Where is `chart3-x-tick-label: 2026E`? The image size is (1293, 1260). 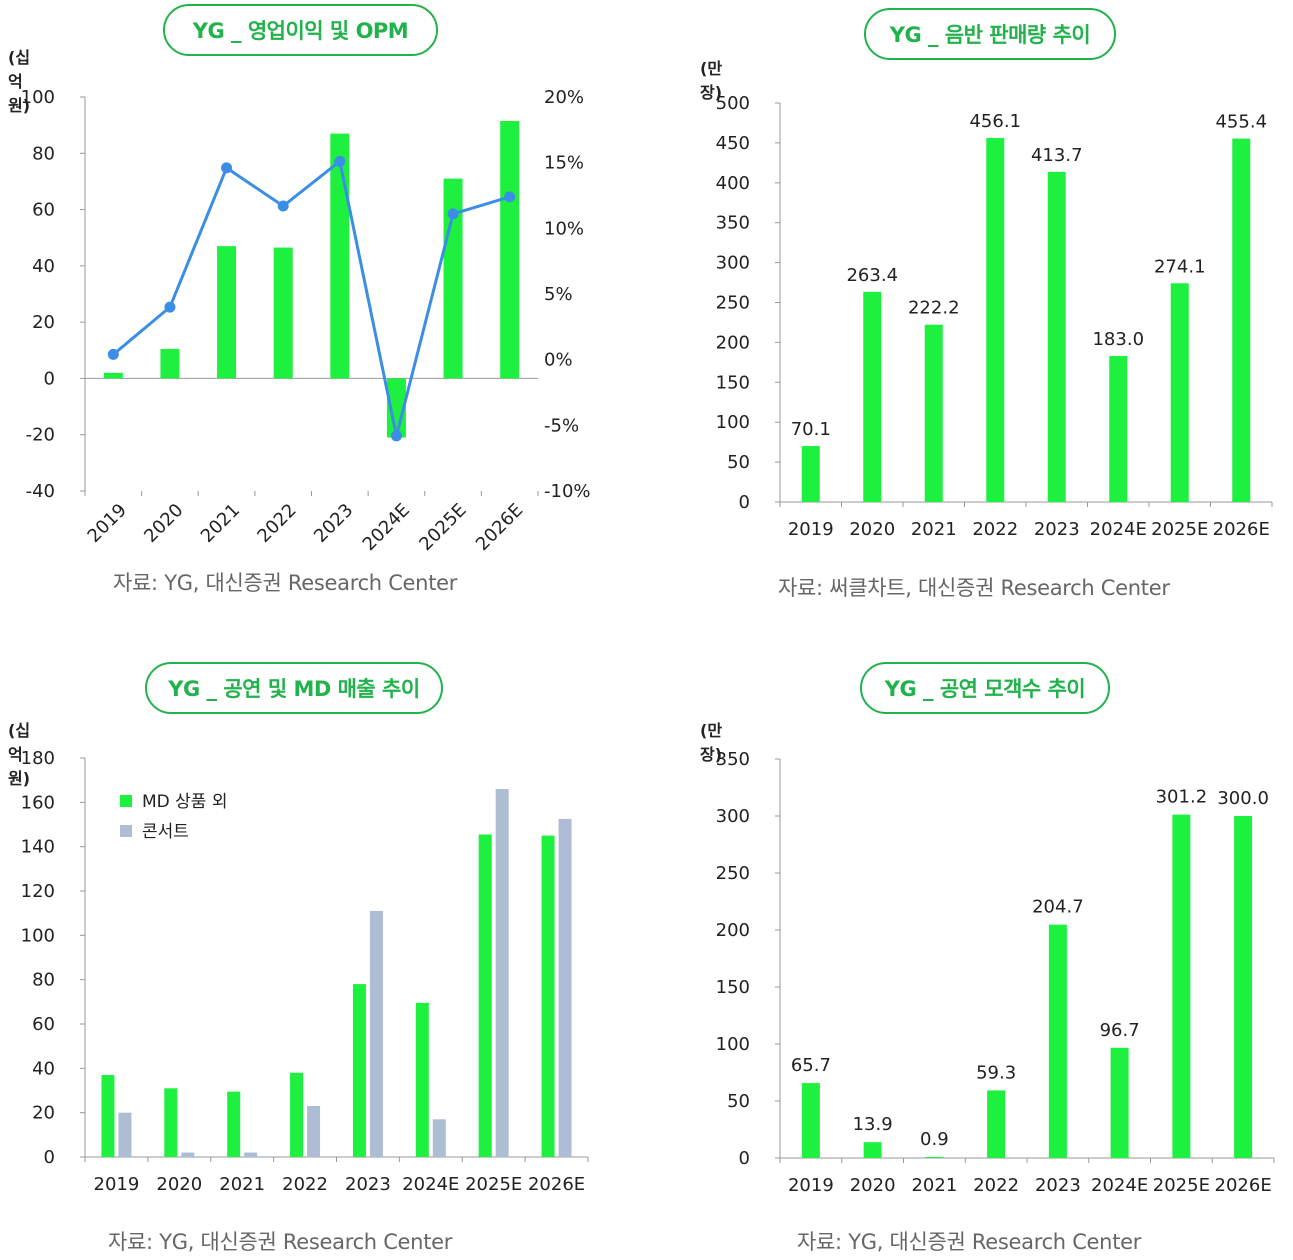
chart3-x-tick-label: 2026E is located at coordinates (556, 1184).